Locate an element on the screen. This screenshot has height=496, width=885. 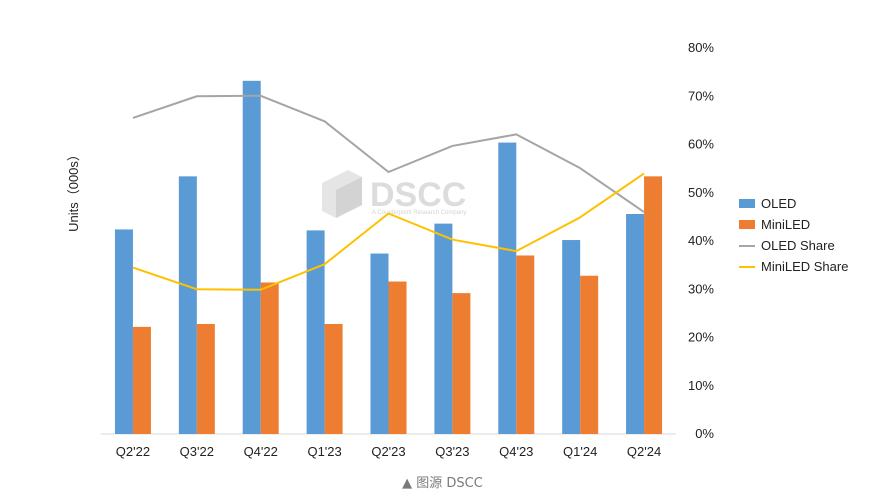
x-tick-label: Q2'22 is located at coordinates (133, 451).